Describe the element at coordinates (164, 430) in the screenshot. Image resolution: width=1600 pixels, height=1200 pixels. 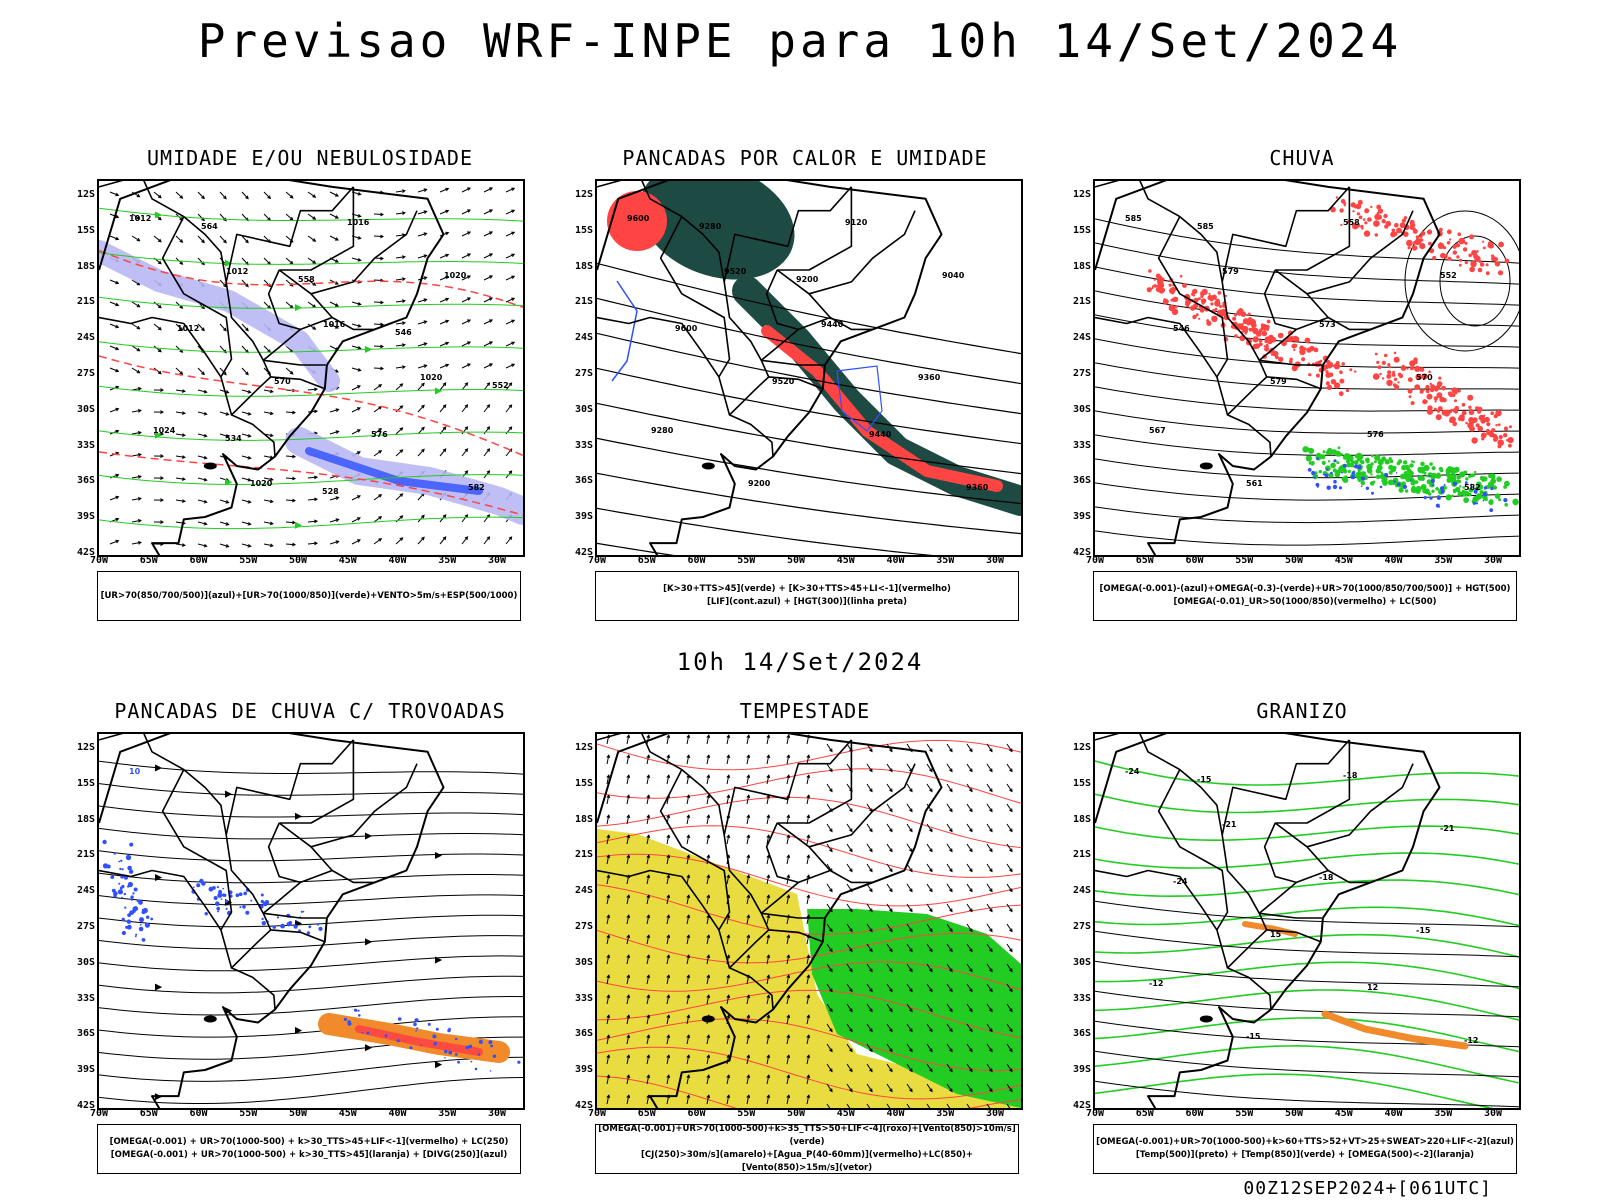
I see `contour-label: 1024` at that location.